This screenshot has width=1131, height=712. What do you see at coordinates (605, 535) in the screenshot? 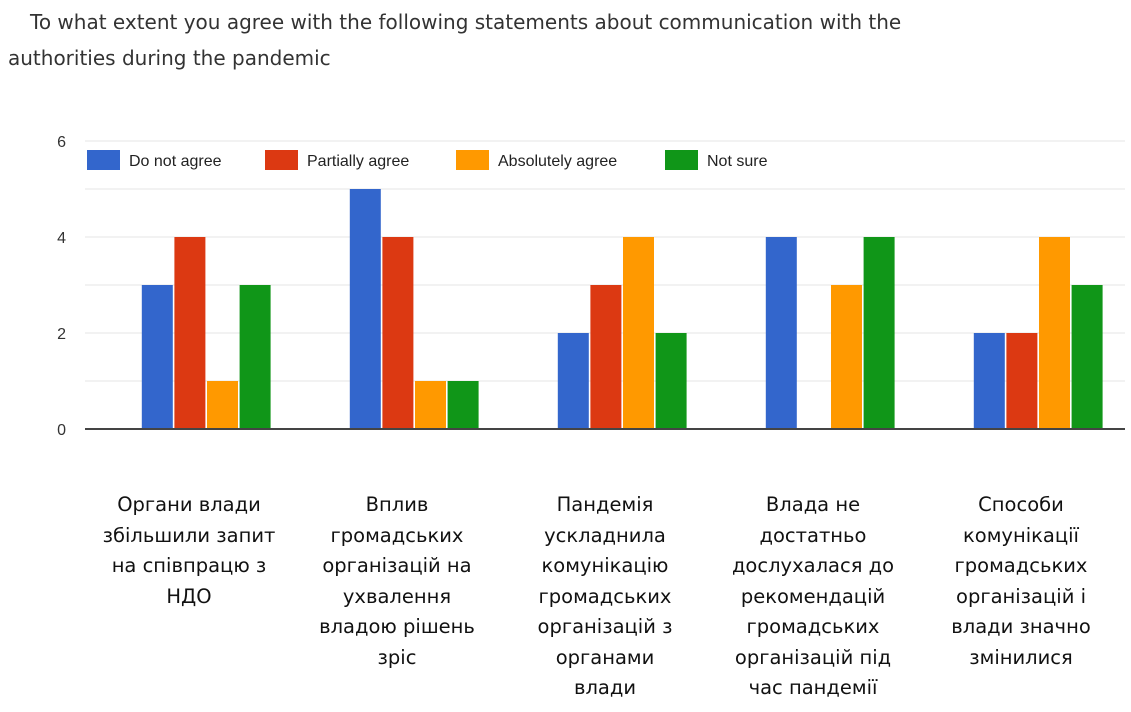
I see `x-category-label-line: ускладнила` at bounding box center [605, 535].